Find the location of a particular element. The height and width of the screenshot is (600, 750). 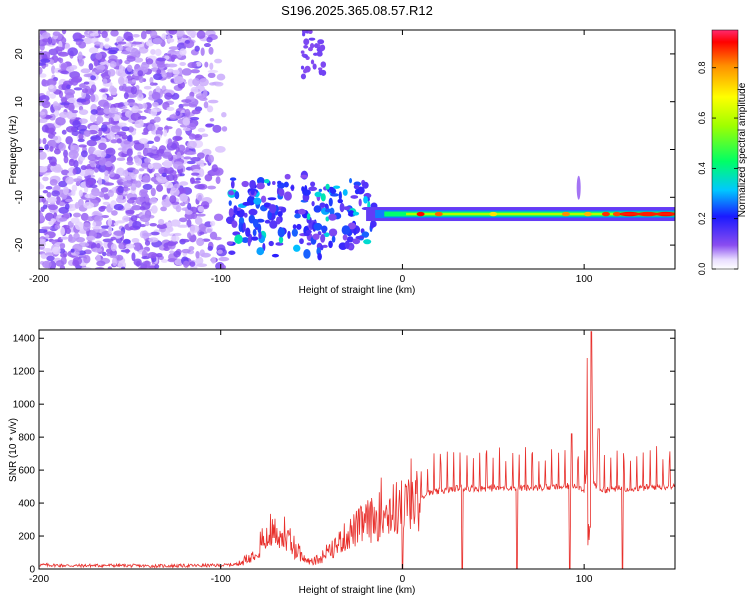

tone-hot-segment is located at coordinates (647, 214).